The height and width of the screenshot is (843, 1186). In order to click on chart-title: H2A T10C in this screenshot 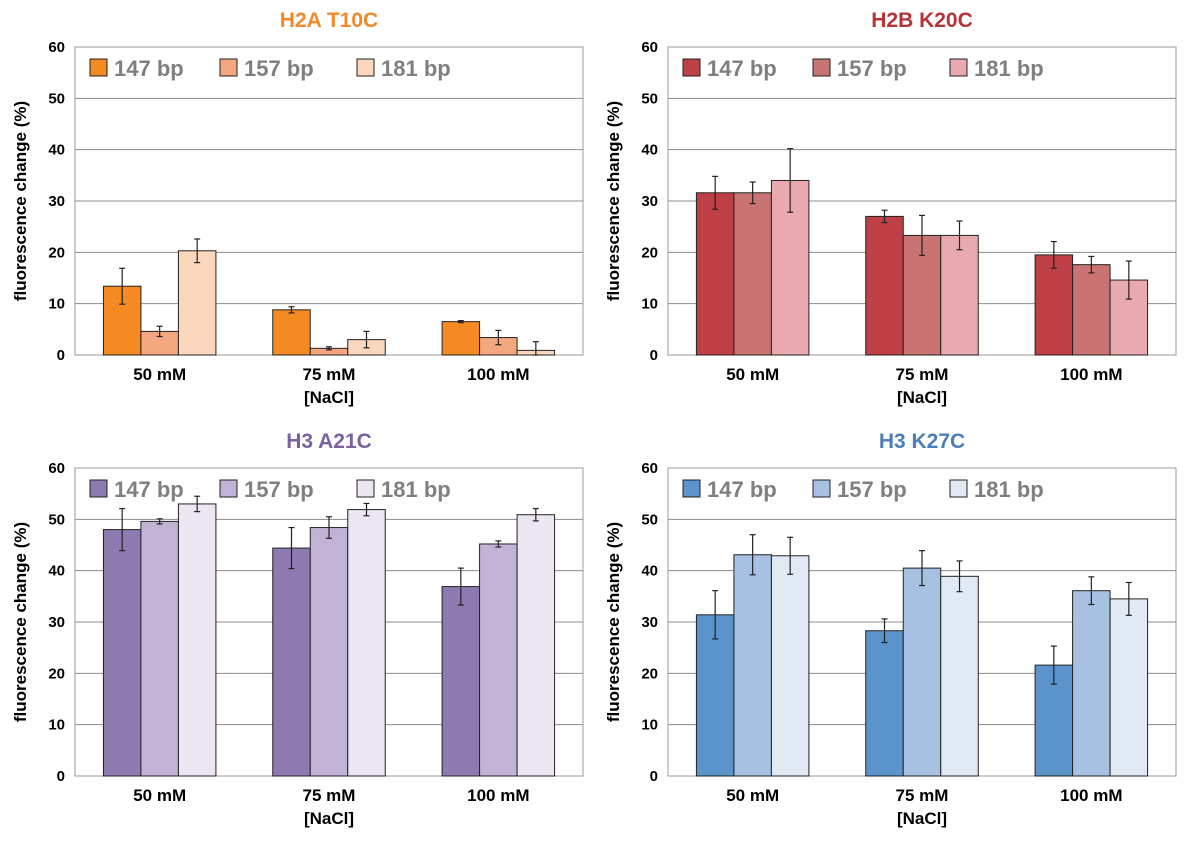, I will do `click(329, 20)`.